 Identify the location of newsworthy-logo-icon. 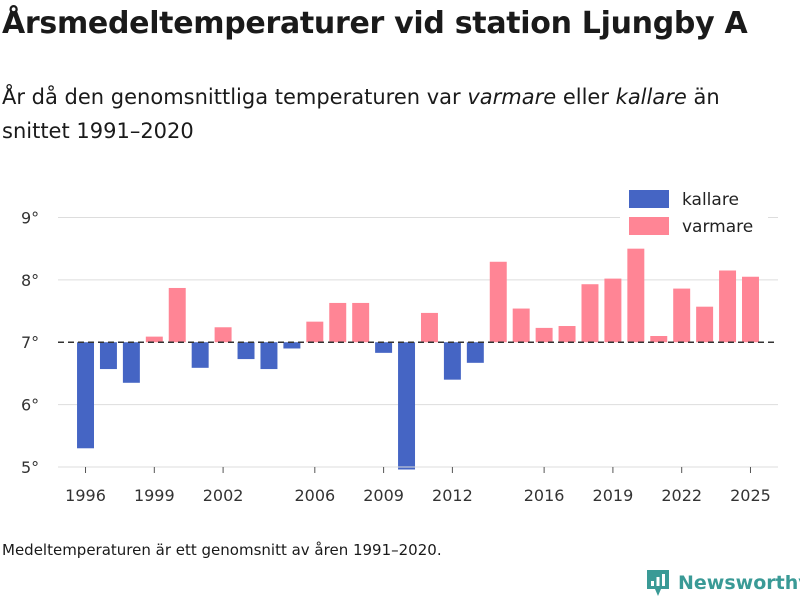
(658, 583).